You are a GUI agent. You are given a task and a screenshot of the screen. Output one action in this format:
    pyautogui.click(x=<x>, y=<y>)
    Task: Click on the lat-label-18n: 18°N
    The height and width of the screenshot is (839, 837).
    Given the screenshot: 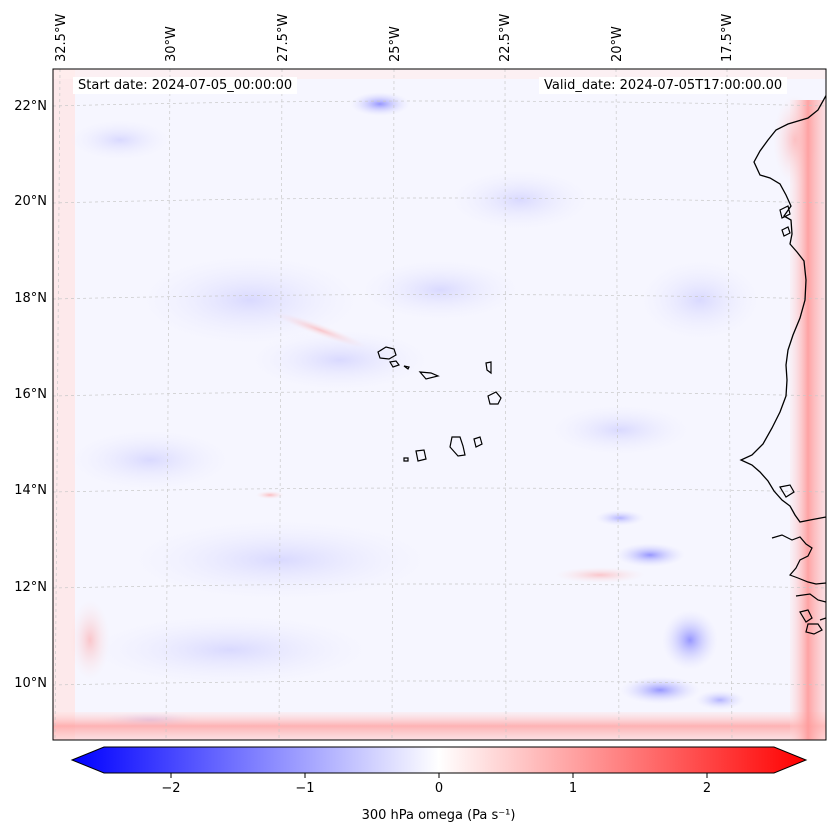 What is the action you would take?
    pyautogui.click(x=30, y=298)
    